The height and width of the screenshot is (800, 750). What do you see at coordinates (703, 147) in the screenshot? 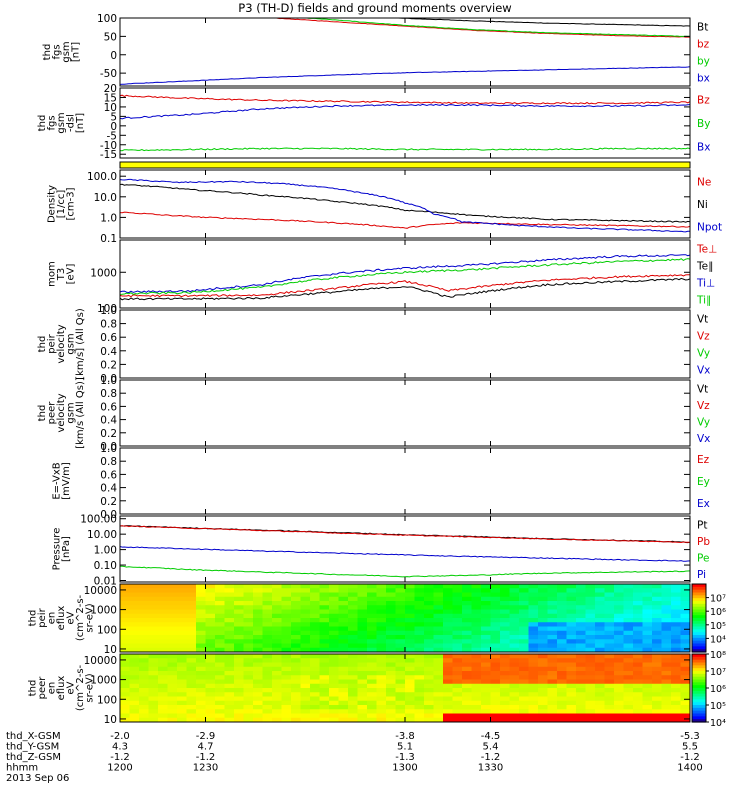
I see `legend-entry: Bx` at bounding box center [703, 147].